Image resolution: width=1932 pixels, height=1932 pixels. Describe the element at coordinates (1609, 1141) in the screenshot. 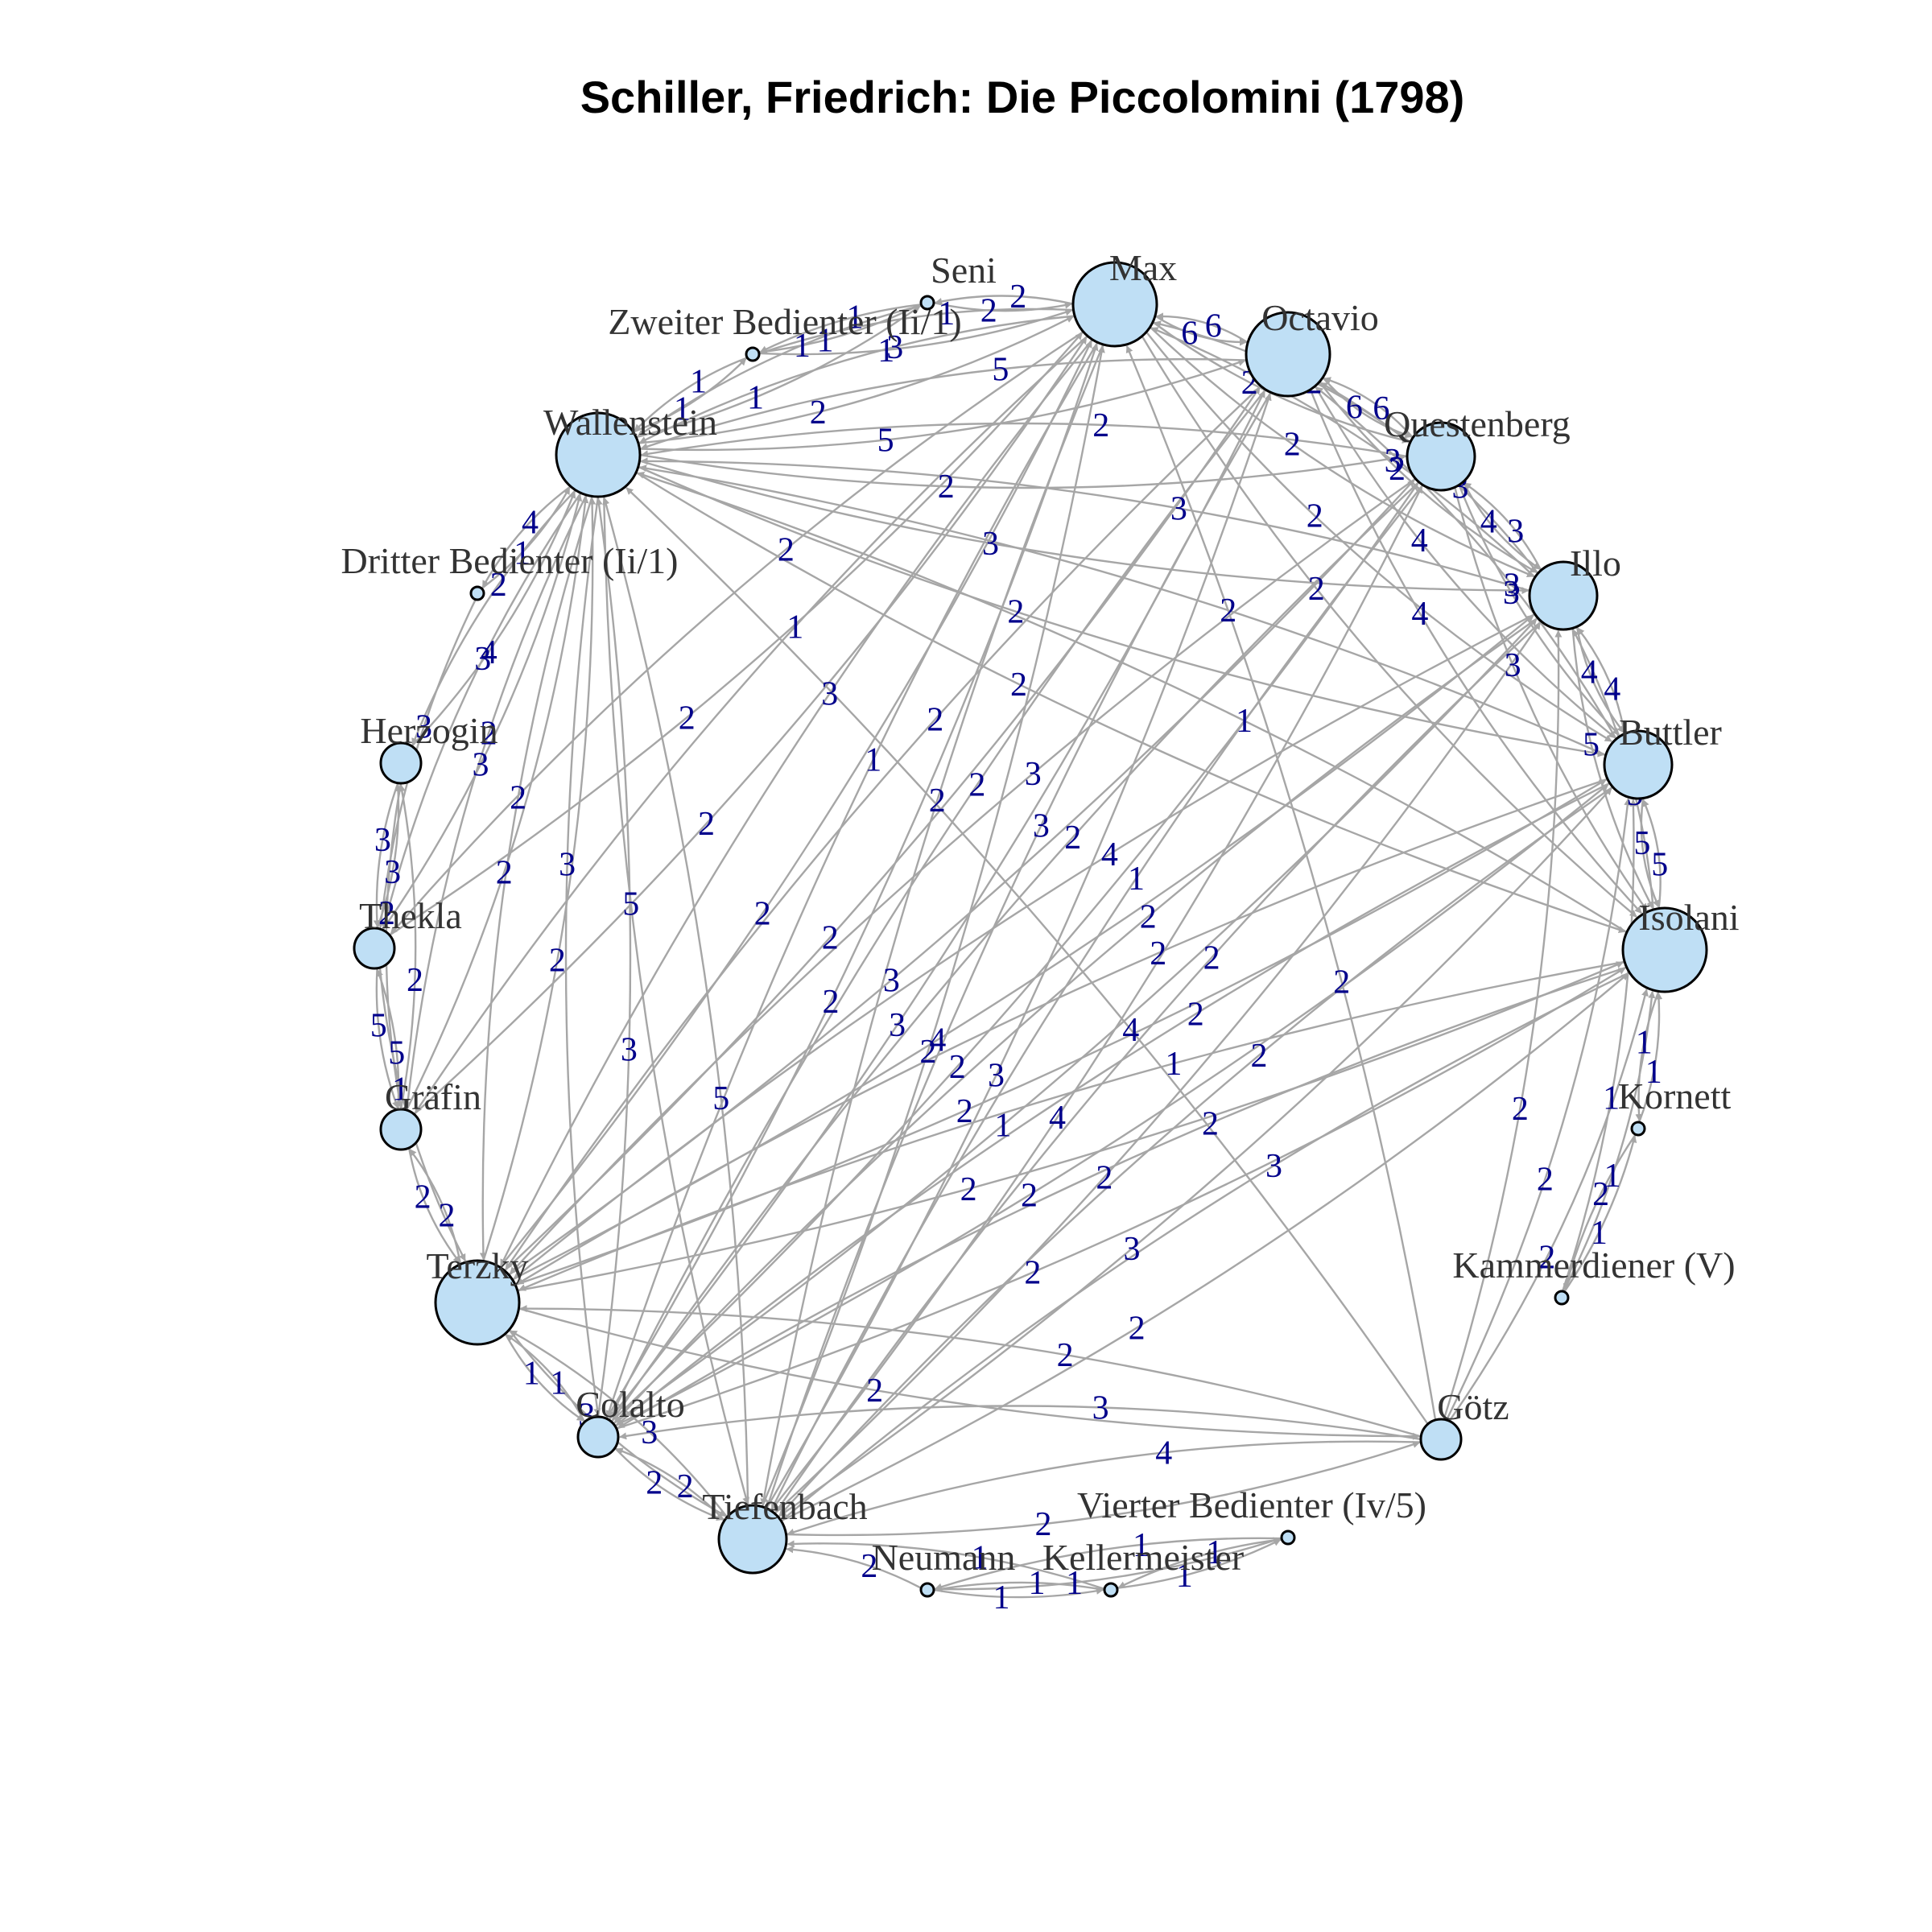

I see `edge-kammerdiener-isolani` at that location.